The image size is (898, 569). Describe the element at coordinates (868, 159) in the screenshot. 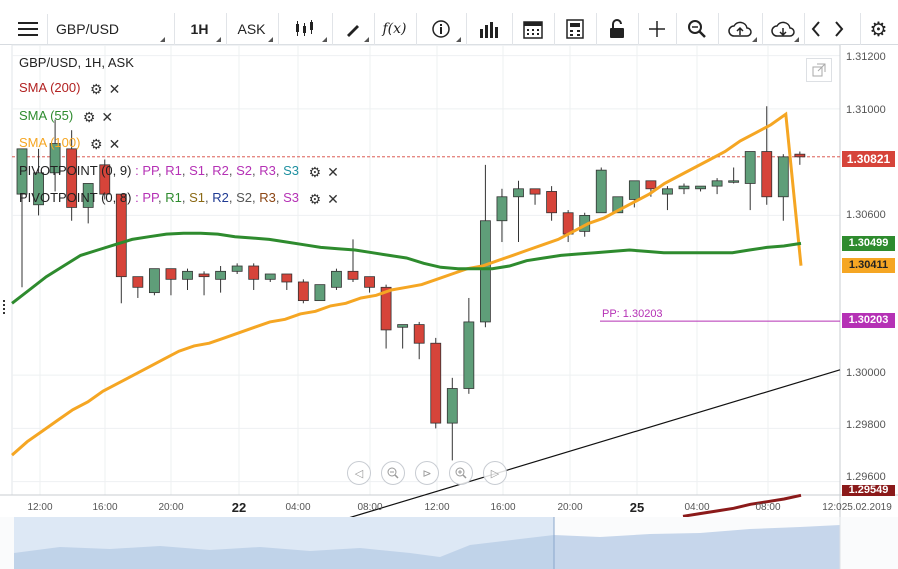

I see `current-price-label: 1.30821` at that location.